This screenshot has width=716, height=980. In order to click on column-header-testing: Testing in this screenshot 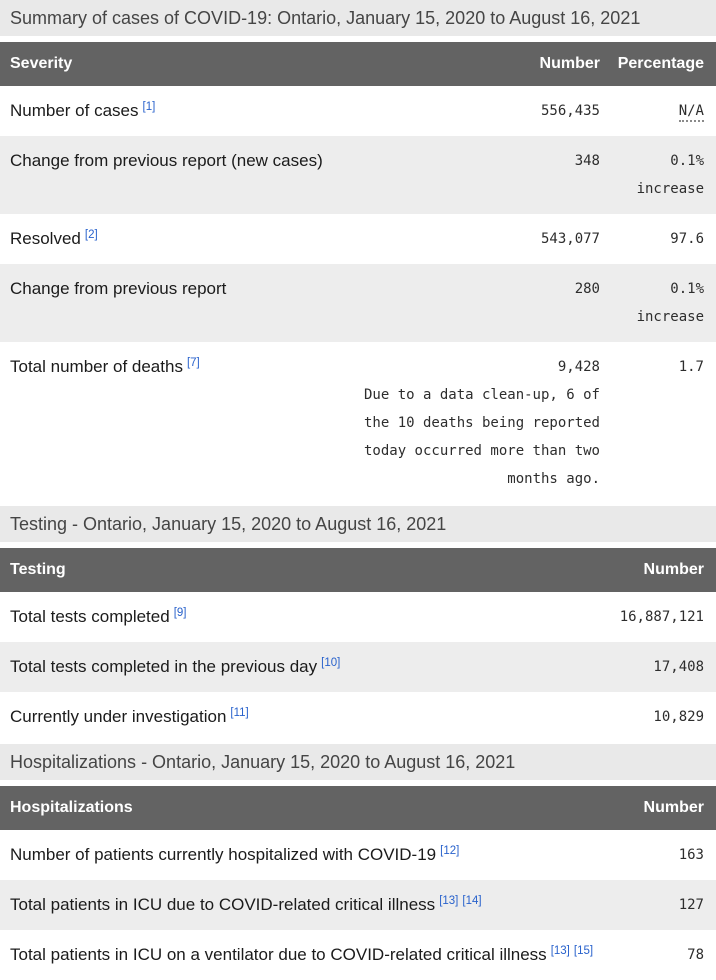, I will do `click(38, 569)`.